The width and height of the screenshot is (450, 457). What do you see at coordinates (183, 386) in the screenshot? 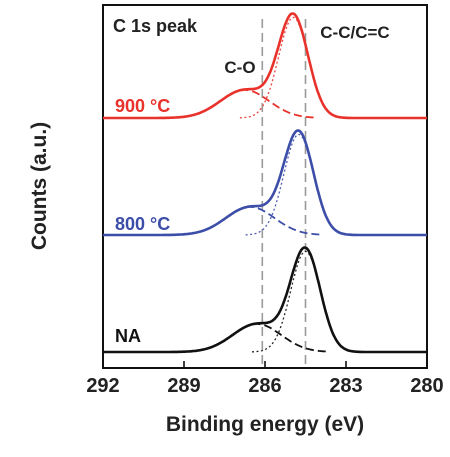
I see `x-tick-label-1: 289` at bounding box center [183, 386].